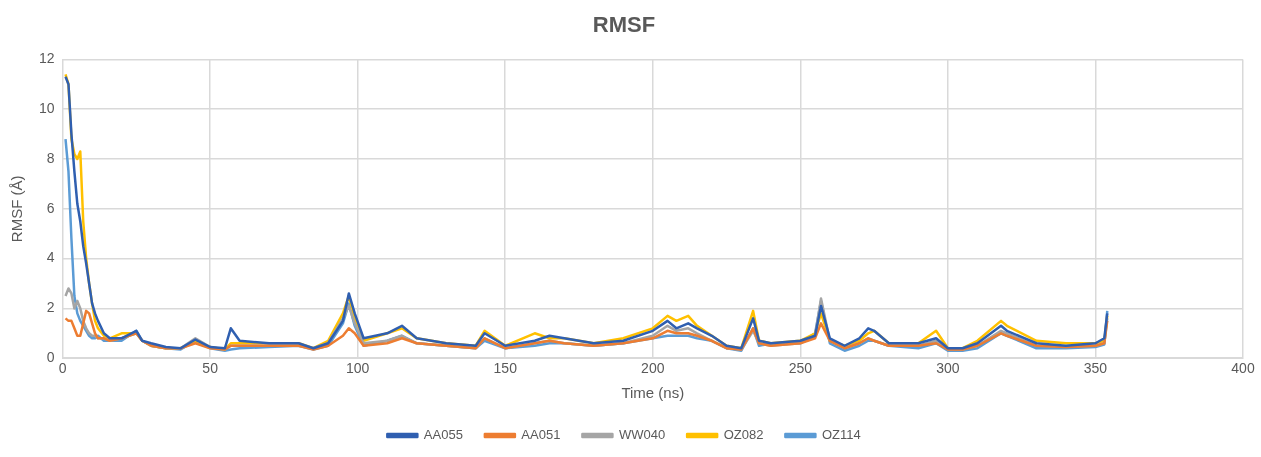  I want to click on legend-label: OZ114, so click(841, 435).